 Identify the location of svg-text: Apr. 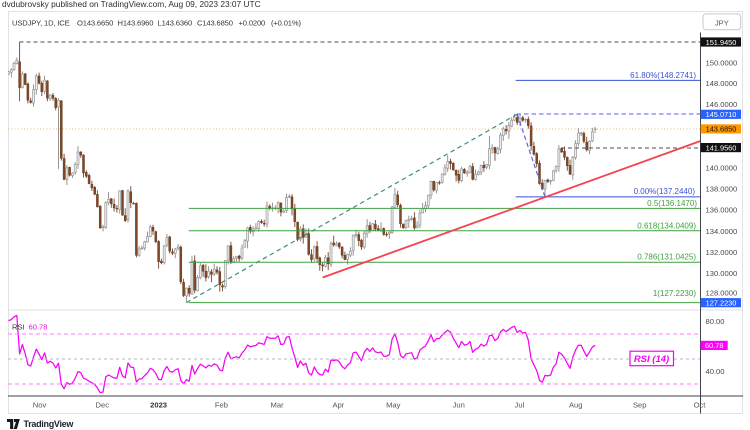
(338, 404).